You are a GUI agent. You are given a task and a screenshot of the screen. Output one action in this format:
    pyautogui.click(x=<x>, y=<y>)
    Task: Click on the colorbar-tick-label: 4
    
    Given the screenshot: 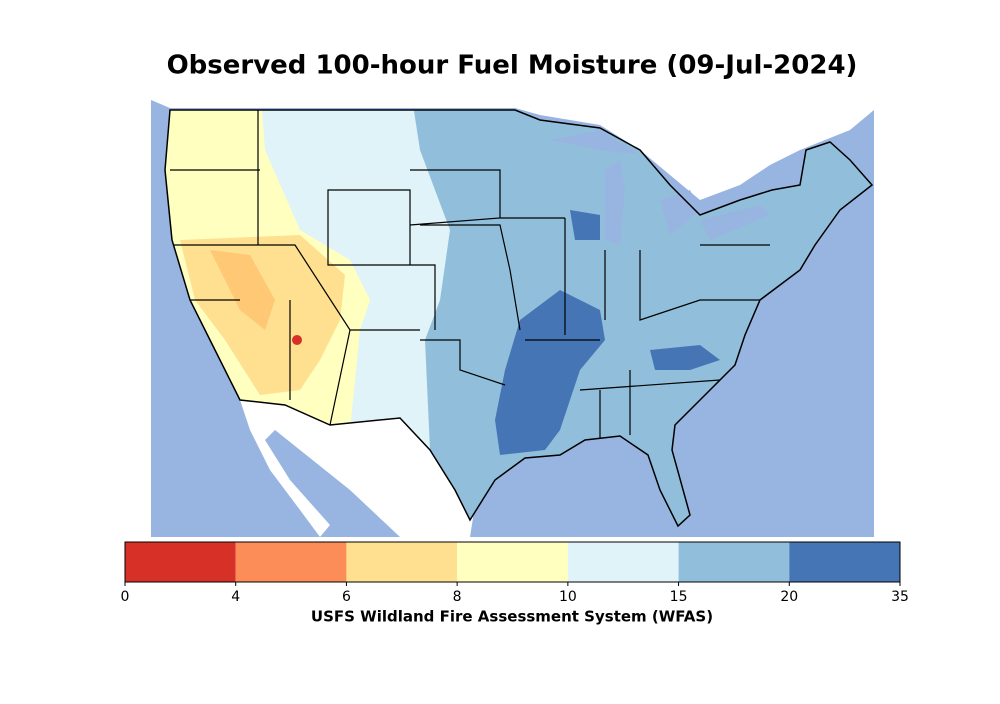 What is the action you would take?
    pyautogui.click(x=235, y=597)
    